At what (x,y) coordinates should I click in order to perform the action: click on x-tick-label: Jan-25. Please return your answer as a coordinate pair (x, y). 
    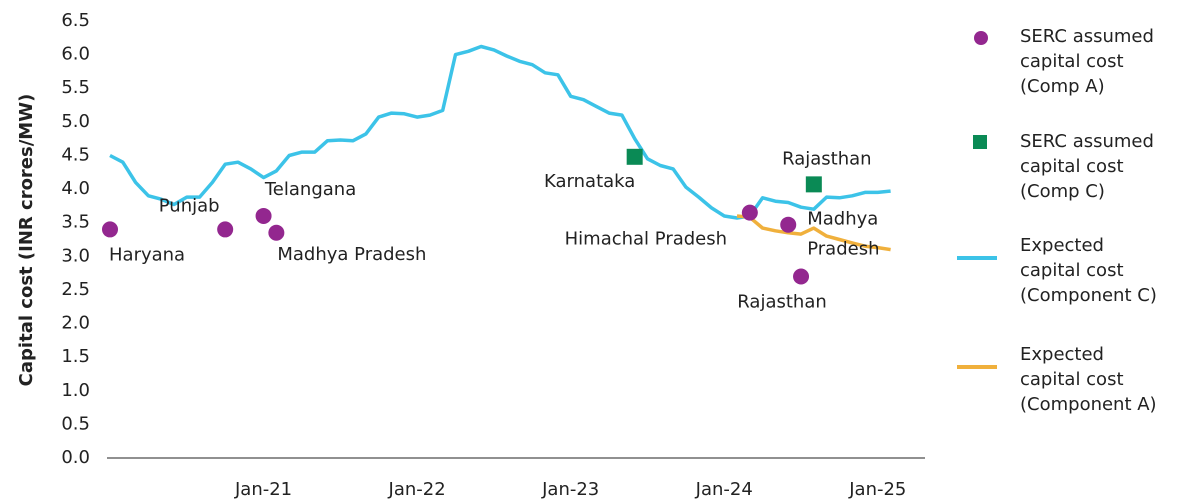
    Looking at the image, I should click on (877, 489).